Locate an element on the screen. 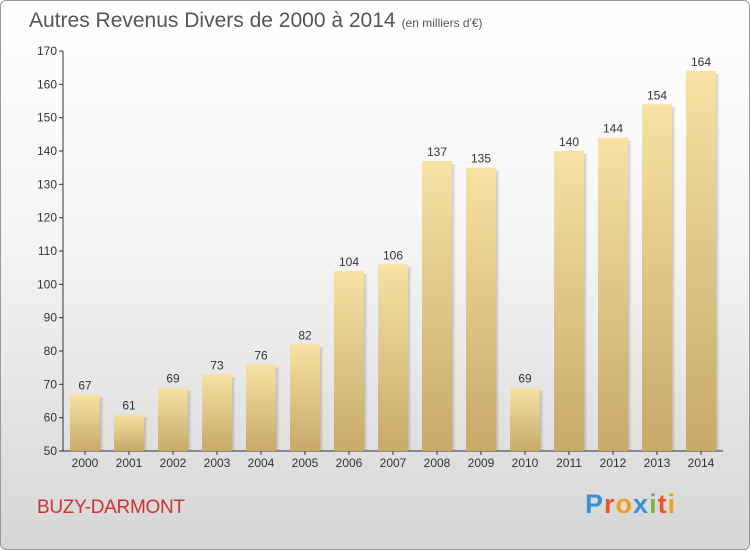 The width and height of the screenshot is (750, 551). x-tick-label: 2005 is located at coordinates (305, 463).